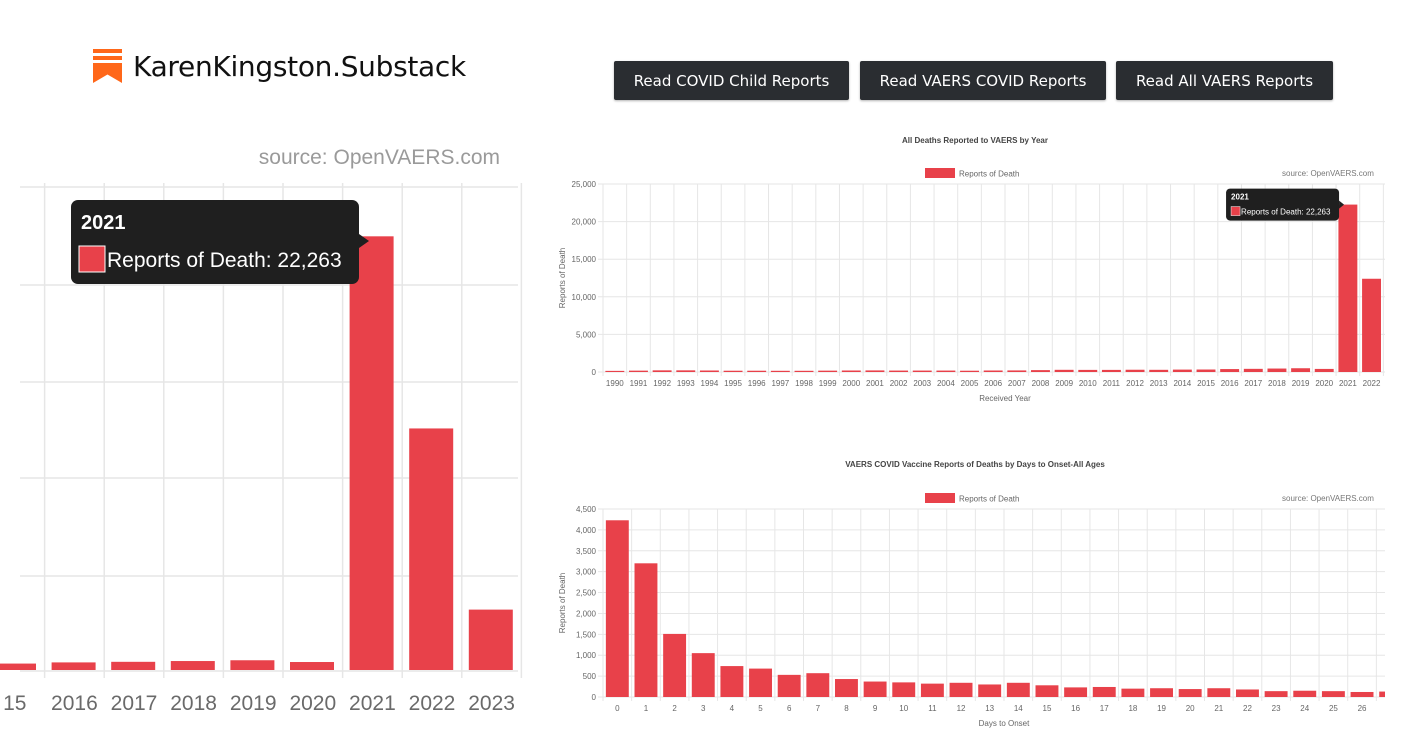 The height and width of the screenshot is (741, 1420). What do you see at coordinates (875, 708) in the screenshot?
I see `x-tick-label: 9` at bounding box center [875, 708].